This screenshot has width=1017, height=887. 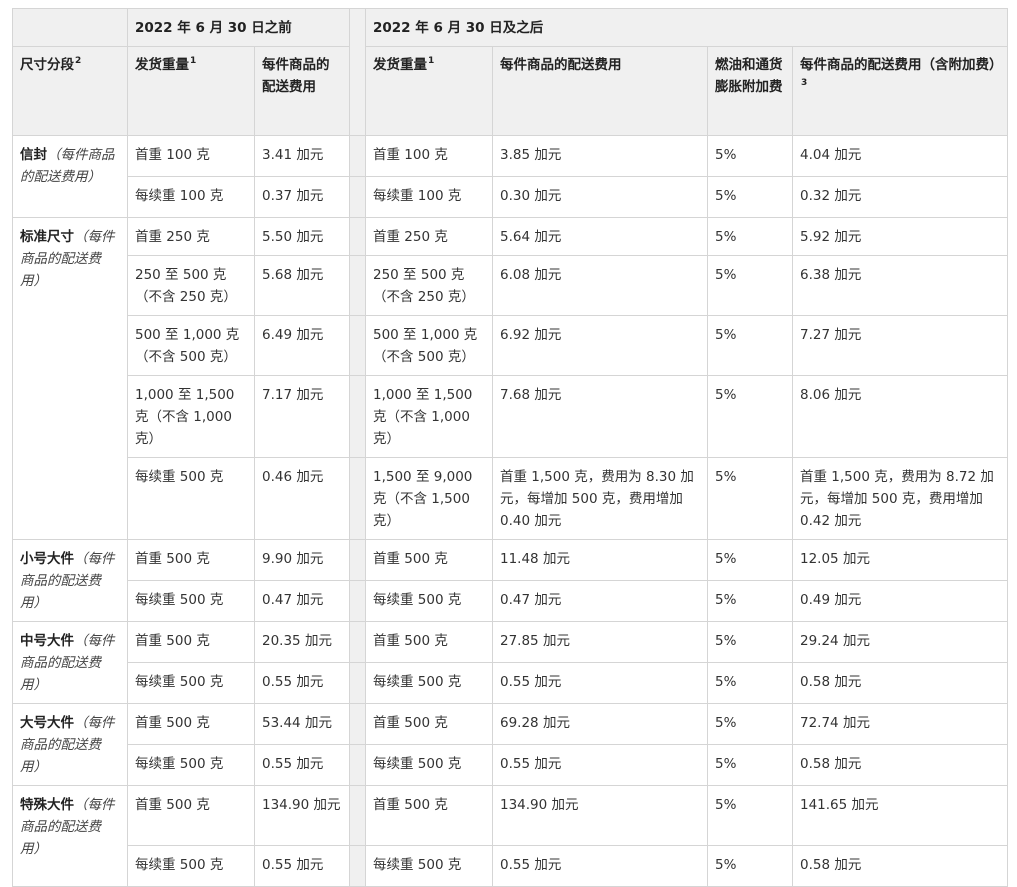 What do you see at coordinates (600, 642) in the screenshot?
I see `fee-after-cell: 27.85 加元` at bounding box center [600, 642].